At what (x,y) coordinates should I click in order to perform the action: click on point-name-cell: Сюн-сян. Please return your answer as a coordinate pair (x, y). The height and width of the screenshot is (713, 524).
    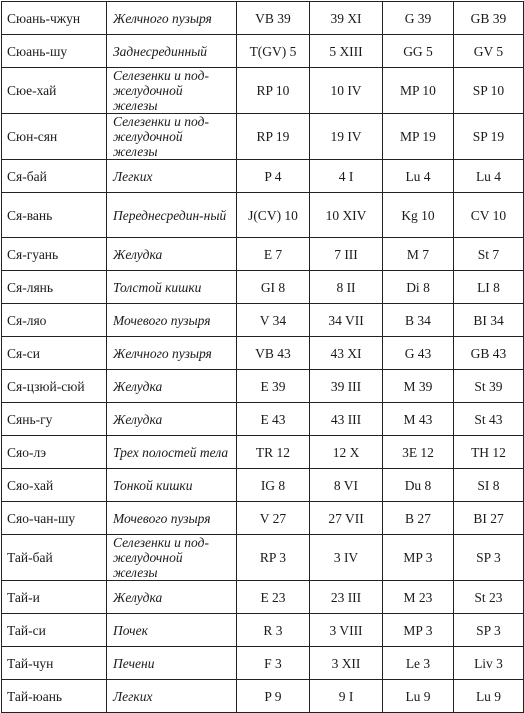
    Looking at the image, I should click on (54, 136).